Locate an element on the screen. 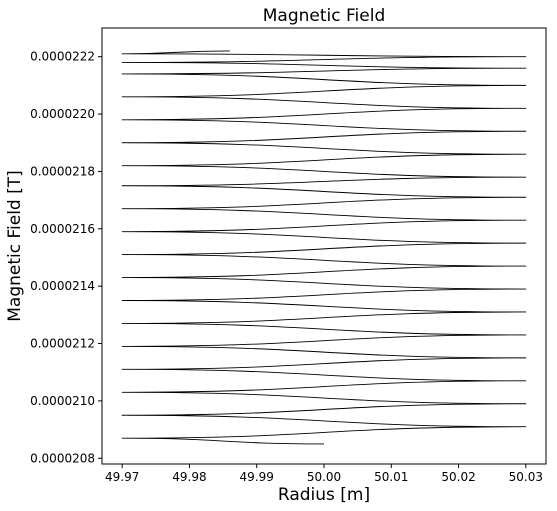  chart-title: Magnetic Field is located at coordinates (324, 16).